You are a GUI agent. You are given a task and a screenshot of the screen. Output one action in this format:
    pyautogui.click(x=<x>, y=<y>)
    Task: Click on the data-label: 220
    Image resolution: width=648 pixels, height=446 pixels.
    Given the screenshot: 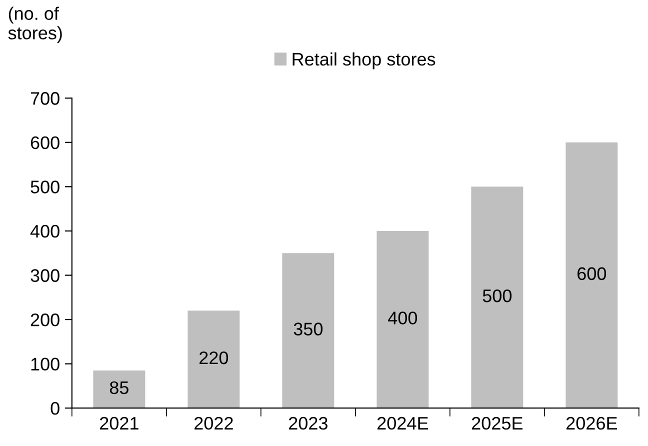 What is the action you would take?
    pyautogui.click(x=214, y=357)
    